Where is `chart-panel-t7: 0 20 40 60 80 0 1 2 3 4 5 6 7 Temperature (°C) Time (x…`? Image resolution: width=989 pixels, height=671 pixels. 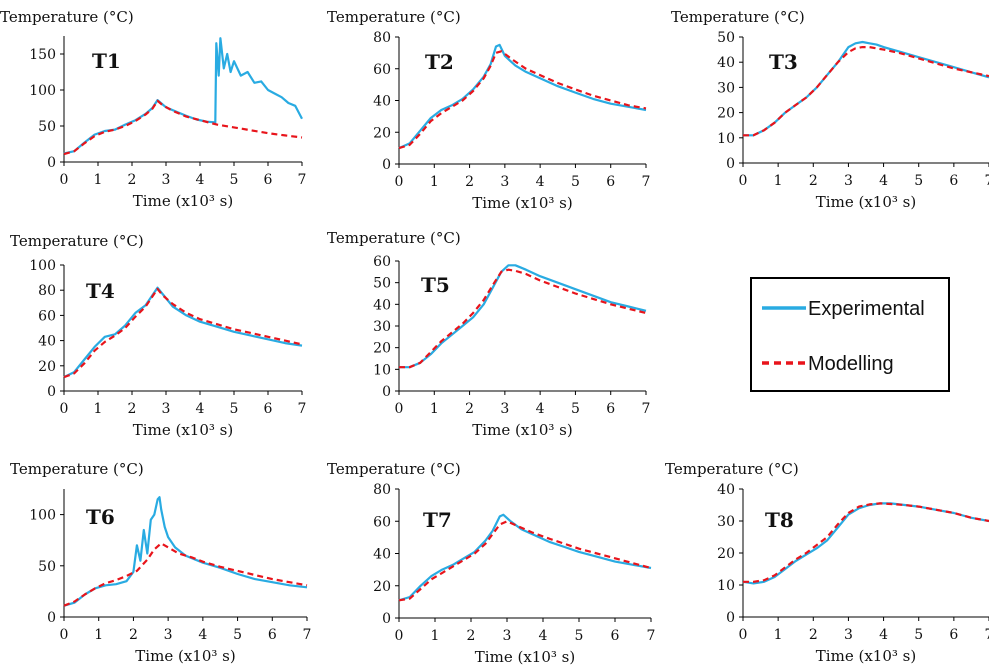
chart-panel-t7: 0 20 40 60 80 0 1 2 3 4 5 6 7 Temperature (°C) Time (x… is located at coordinates (491, 563).